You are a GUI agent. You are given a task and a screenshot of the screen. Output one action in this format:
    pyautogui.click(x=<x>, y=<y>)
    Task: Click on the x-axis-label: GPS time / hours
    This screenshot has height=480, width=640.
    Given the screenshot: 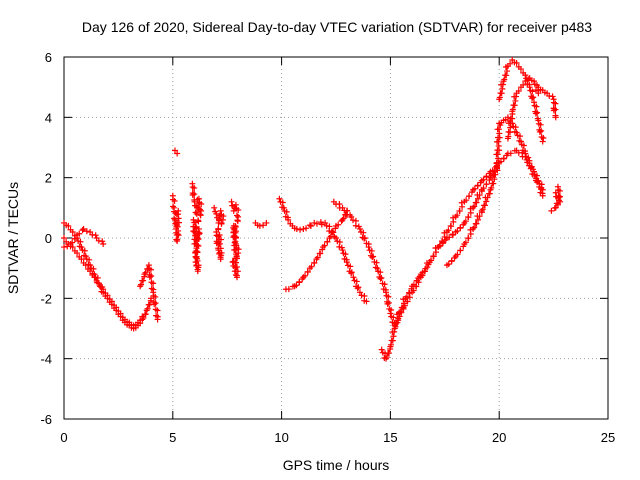 What is the action you would take?
    pyautogui.click(x=336, y=465)
    